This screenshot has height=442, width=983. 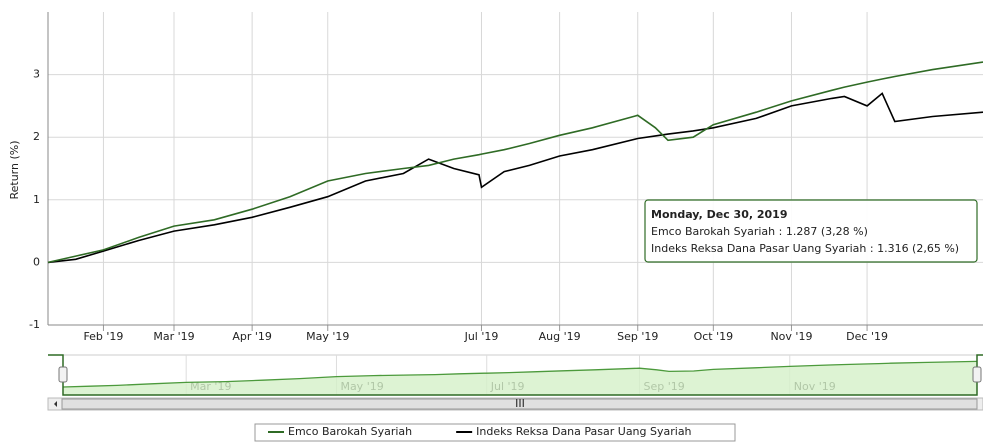 I want to click on legend-box, so click(x=495, y=432).